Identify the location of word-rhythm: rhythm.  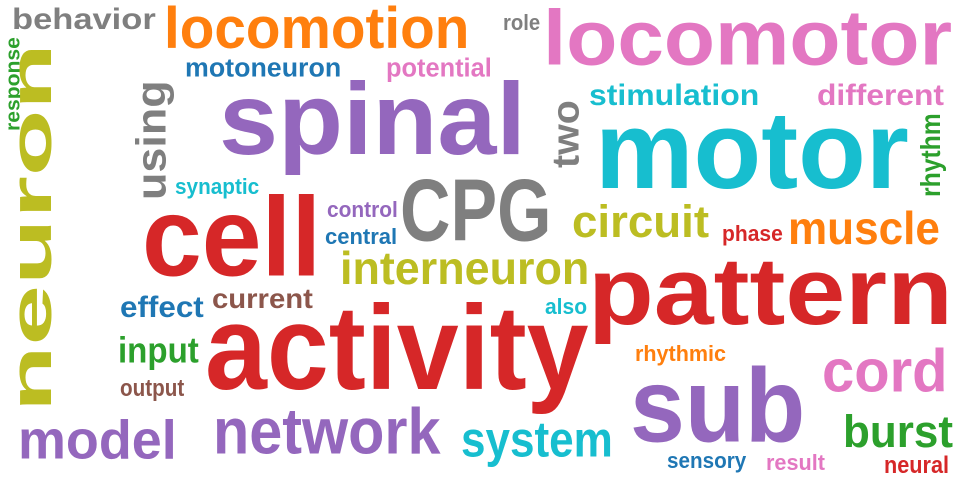
(931, 155).